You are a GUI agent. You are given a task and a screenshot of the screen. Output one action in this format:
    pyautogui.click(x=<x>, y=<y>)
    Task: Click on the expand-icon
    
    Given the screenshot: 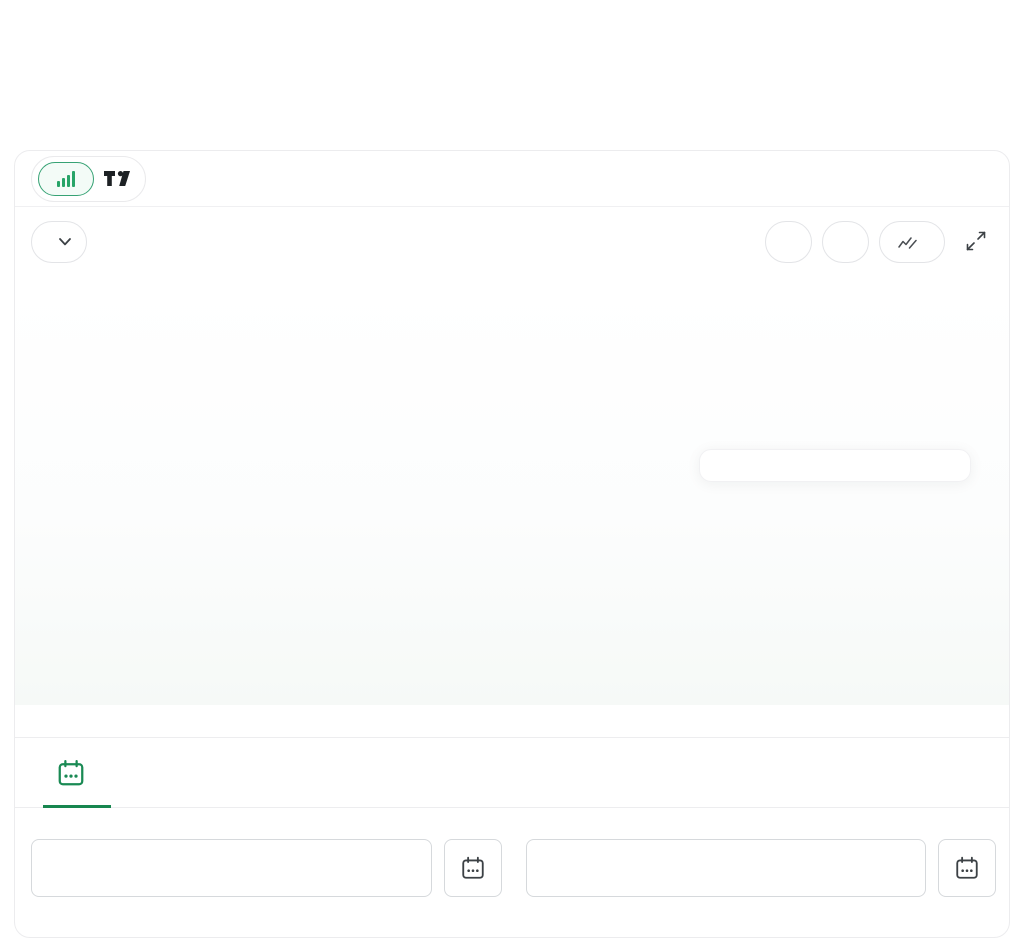 What is the action you would take?
    pyautogui.click(x=976, y=240)
    